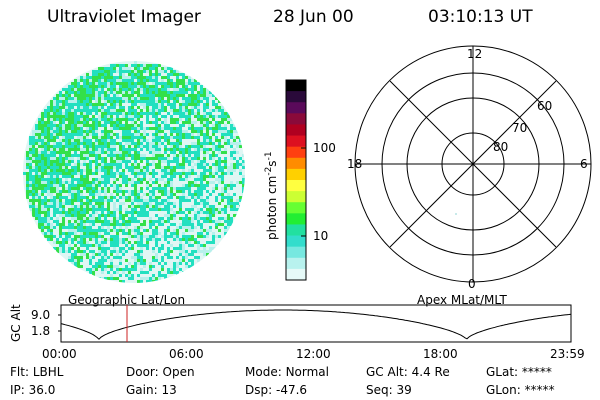 This screenshot has height=400, width=600. I want to click on status-dsp: Dsp: -47.6, so click(276, 390).